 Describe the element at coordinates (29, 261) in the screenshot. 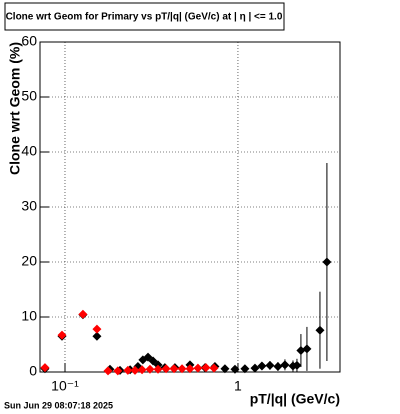

I see `y-tick-label: 20` at that location.